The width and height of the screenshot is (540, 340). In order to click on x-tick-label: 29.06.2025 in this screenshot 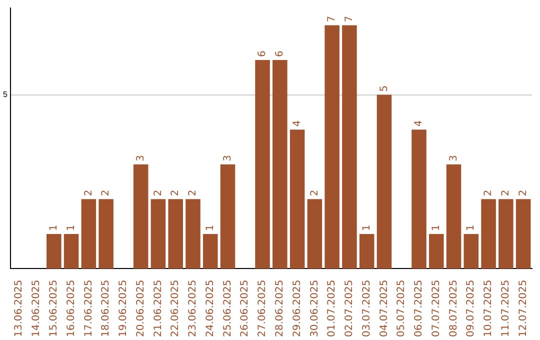, I will do `click(297, 309)`.